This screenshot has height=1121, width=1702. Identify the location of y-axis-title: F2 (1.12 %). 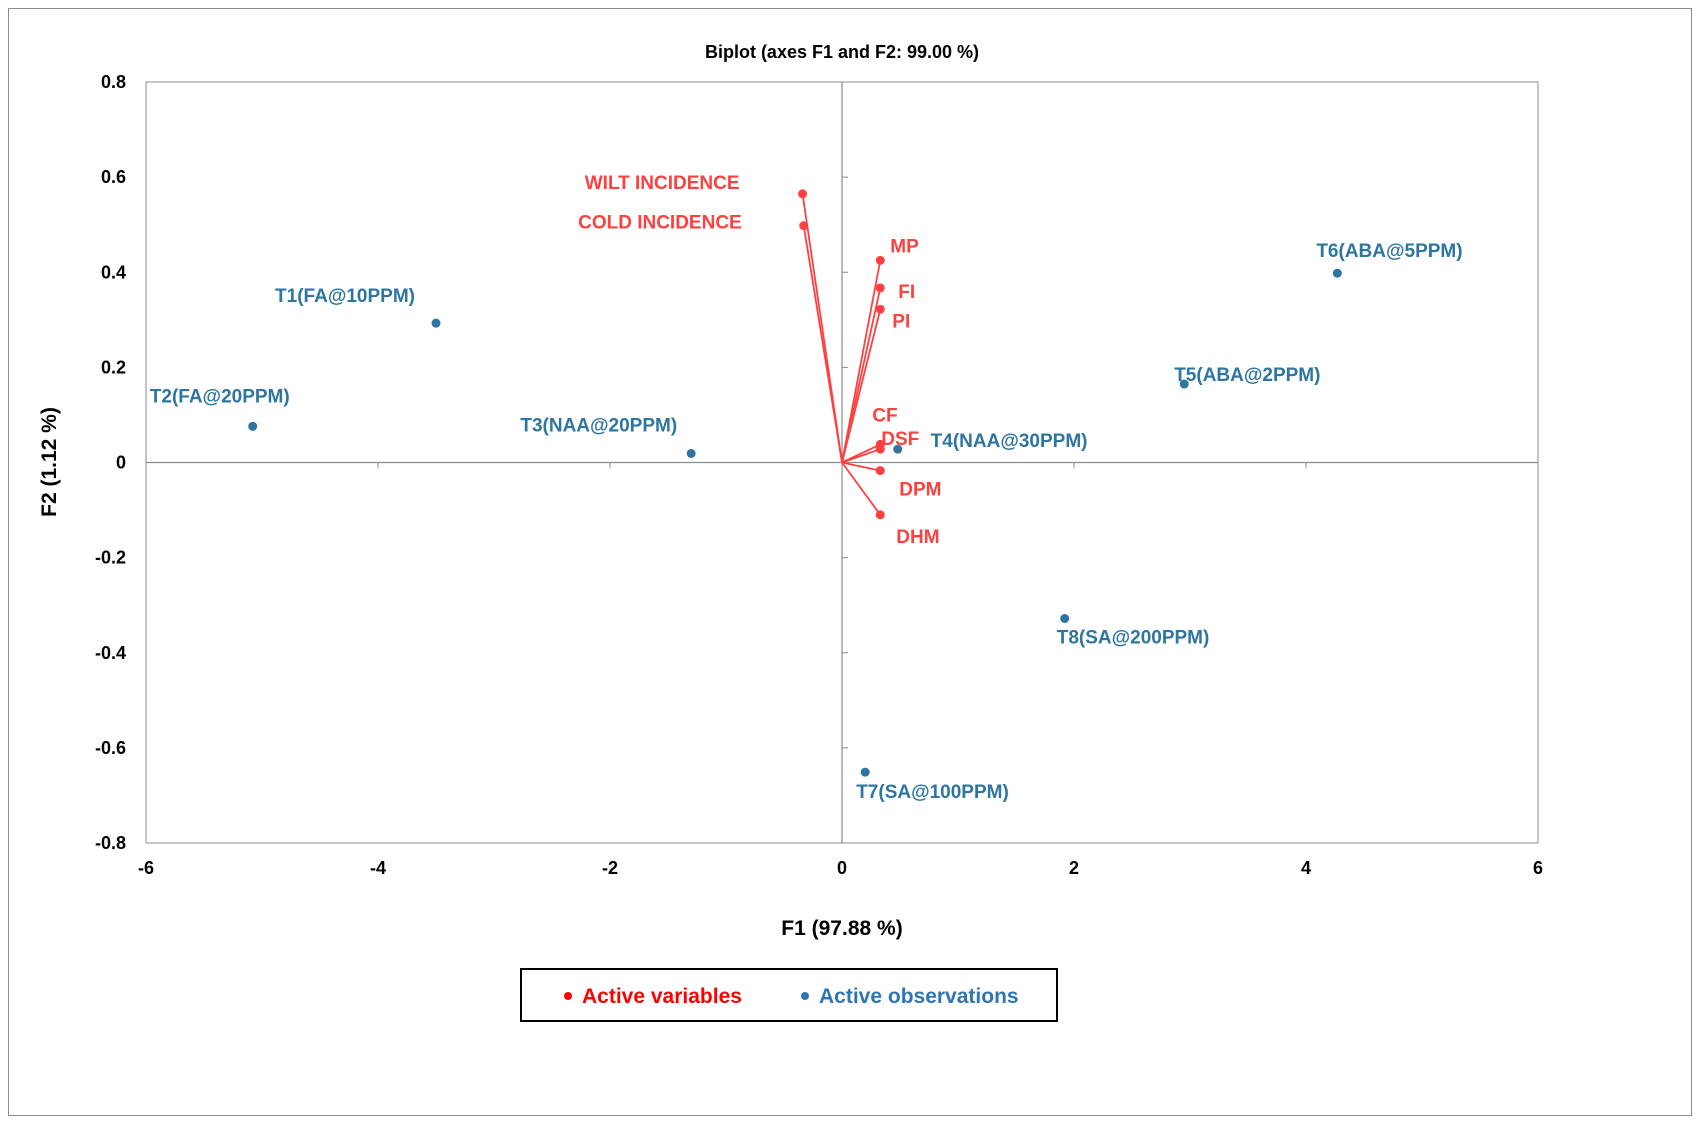
(49, 462).